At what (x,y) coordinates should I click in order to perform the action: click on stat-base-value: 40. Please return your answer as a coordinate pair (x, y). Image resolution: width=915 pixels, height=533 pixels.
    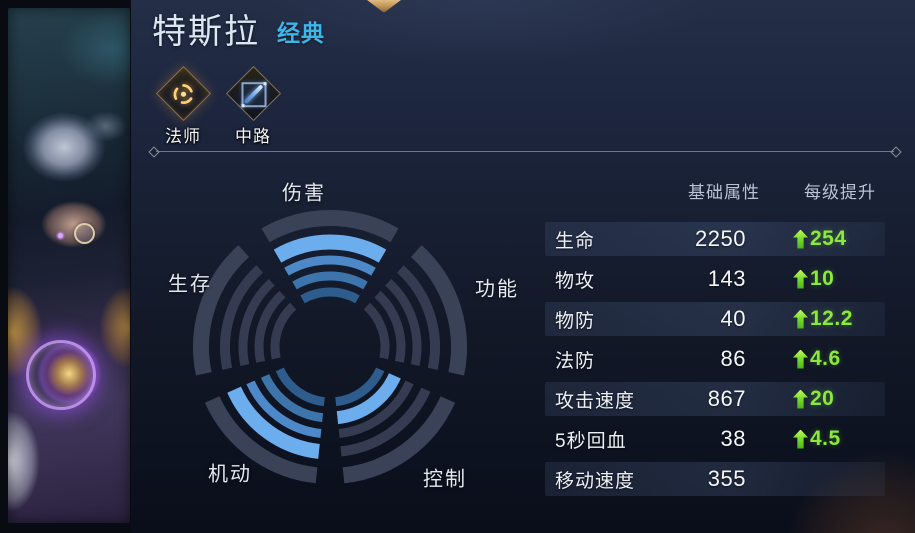
    Looking at the image, I should click on (733, 318).